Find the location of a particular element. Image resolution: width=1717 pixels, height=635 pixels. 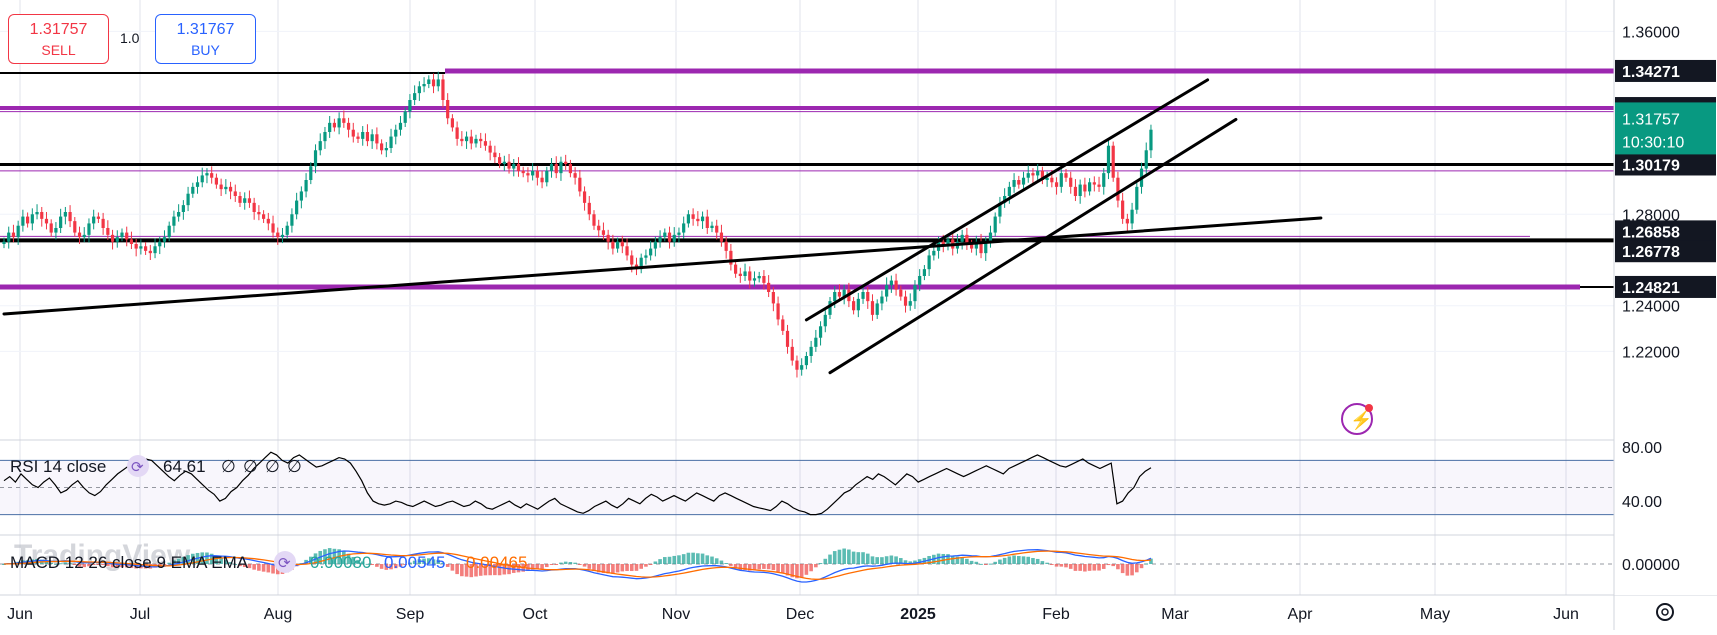

rsi-settings-icon: ⟳ is located at coordinates (138, 466).